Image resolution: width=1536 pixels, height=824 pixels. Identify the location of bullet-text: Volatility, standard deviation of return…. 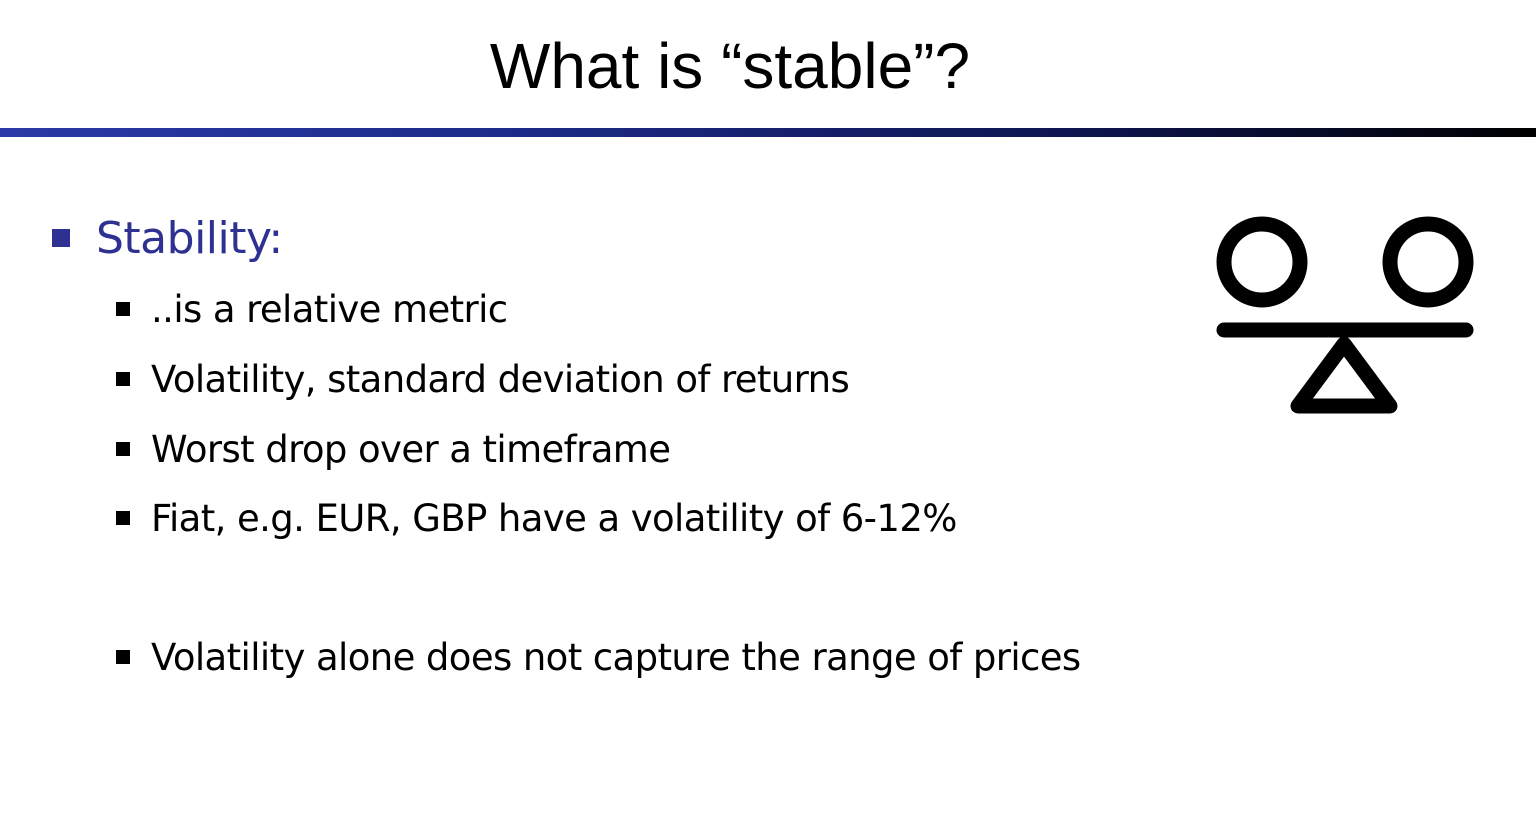
(500, 379).